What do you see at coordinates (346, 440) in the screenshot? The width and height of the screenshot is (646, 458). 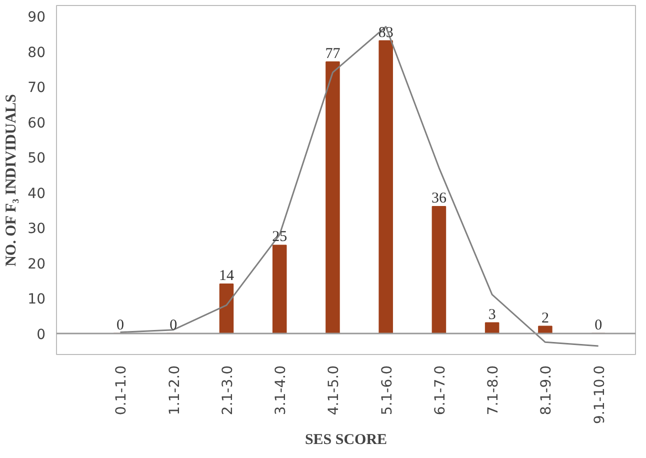 I see `x-axis-title: SES SCORE` at bounding box center [346, 440].